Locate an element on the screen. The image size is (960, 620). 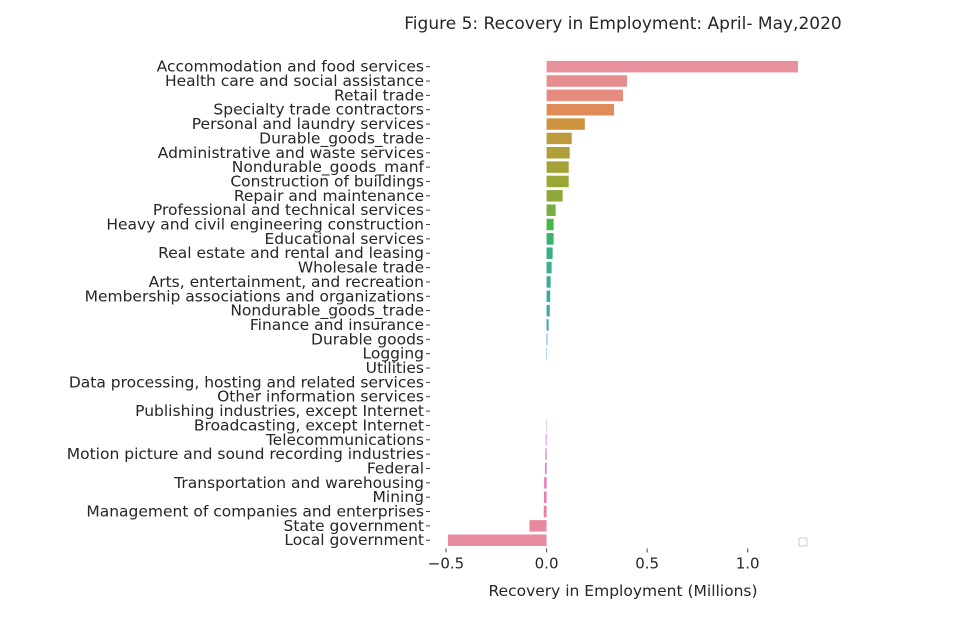
category-label: Federal is located at coordinates (395, 468).